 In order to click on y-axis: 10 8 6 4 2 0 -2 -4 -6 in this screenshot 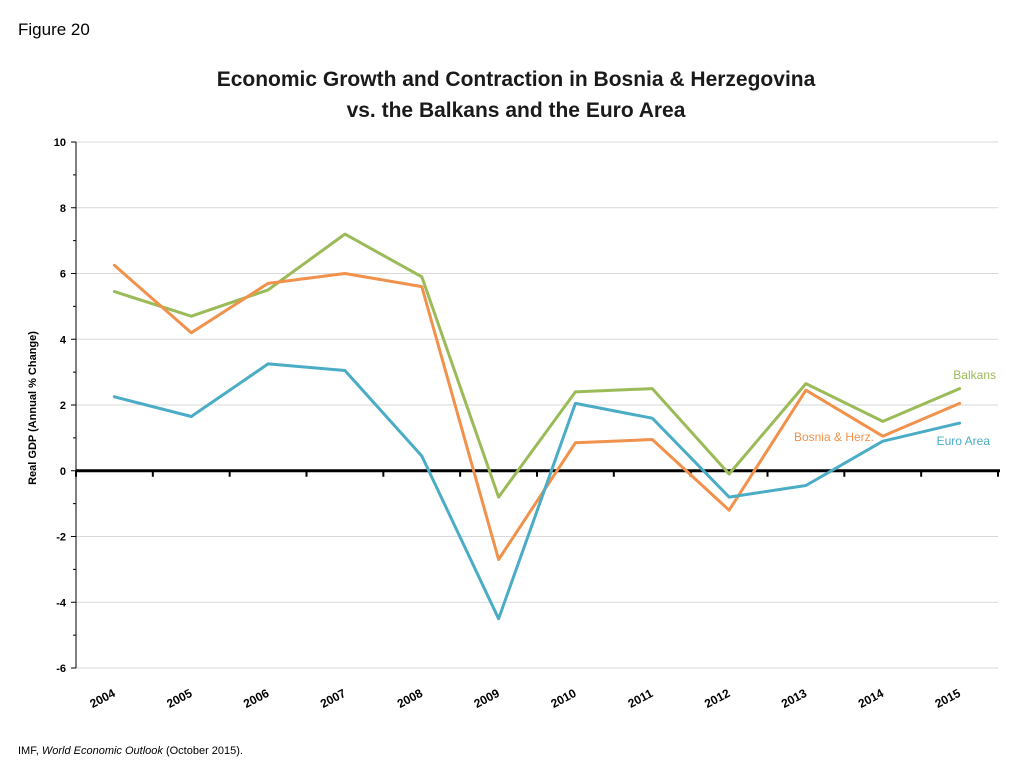, I will do `click(65, 406)`.